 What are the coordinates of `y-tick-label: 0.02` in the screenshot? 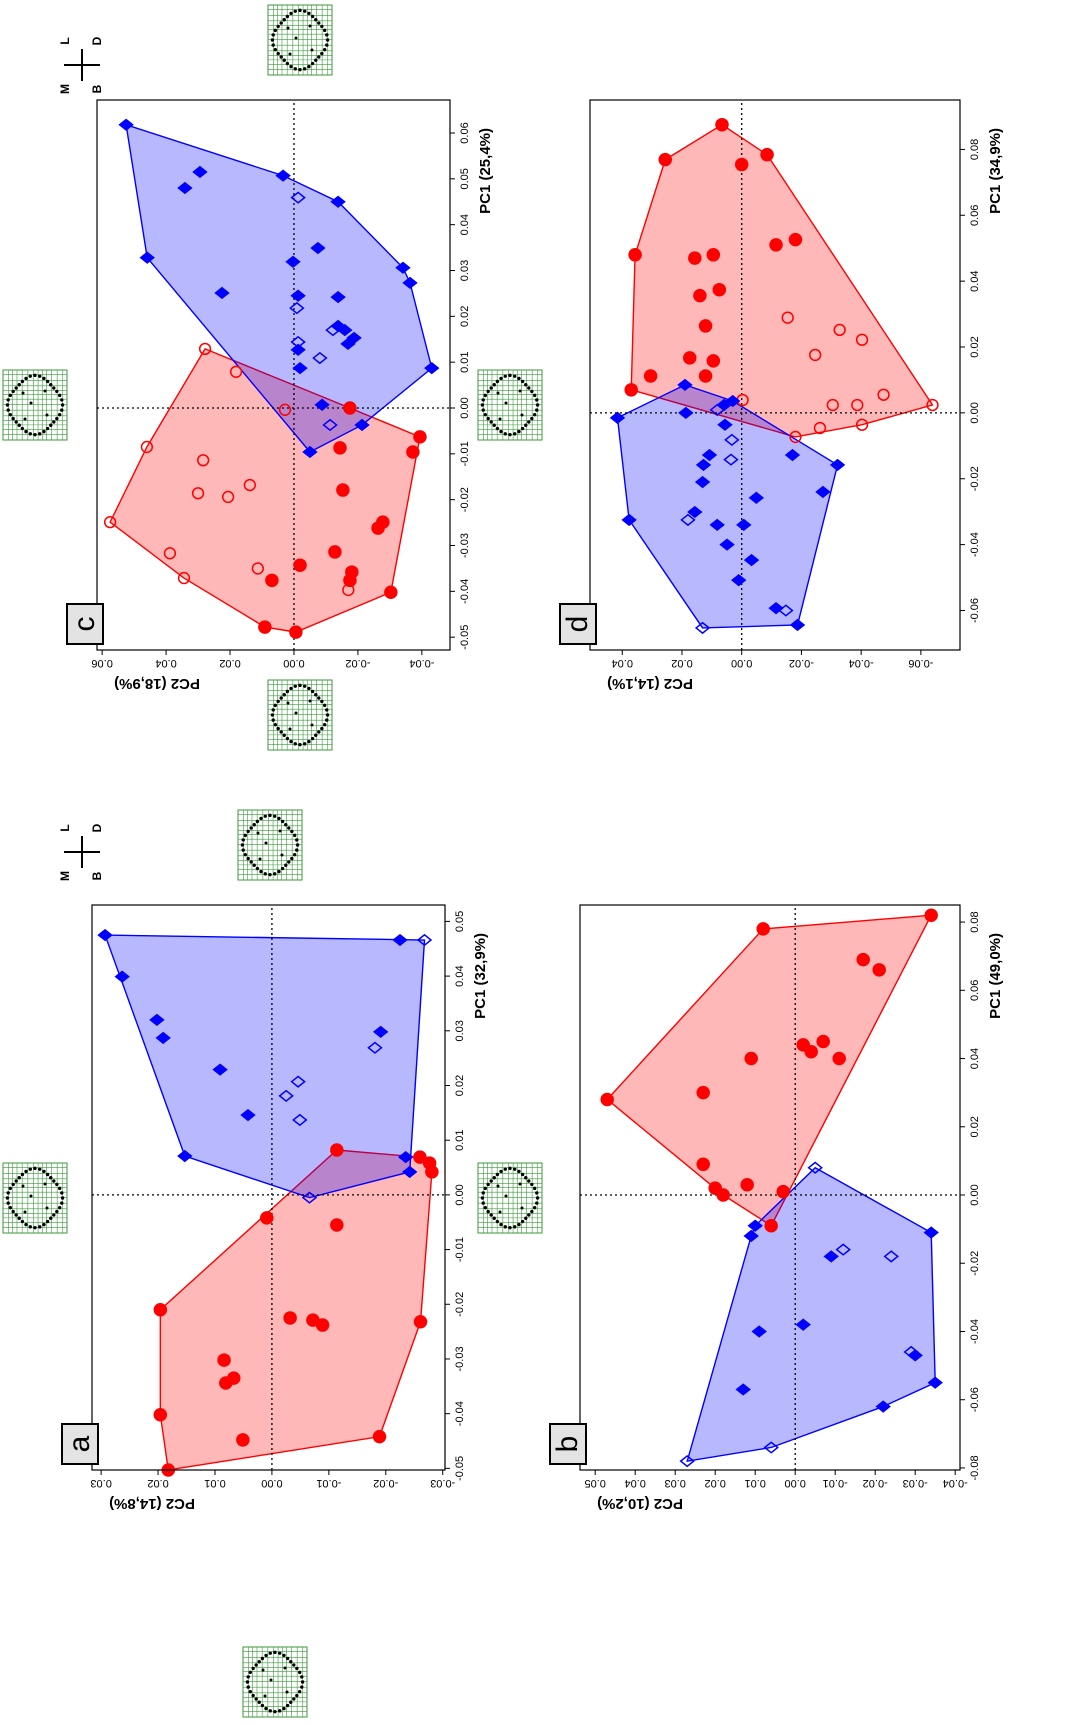 It's located at (681, 663).